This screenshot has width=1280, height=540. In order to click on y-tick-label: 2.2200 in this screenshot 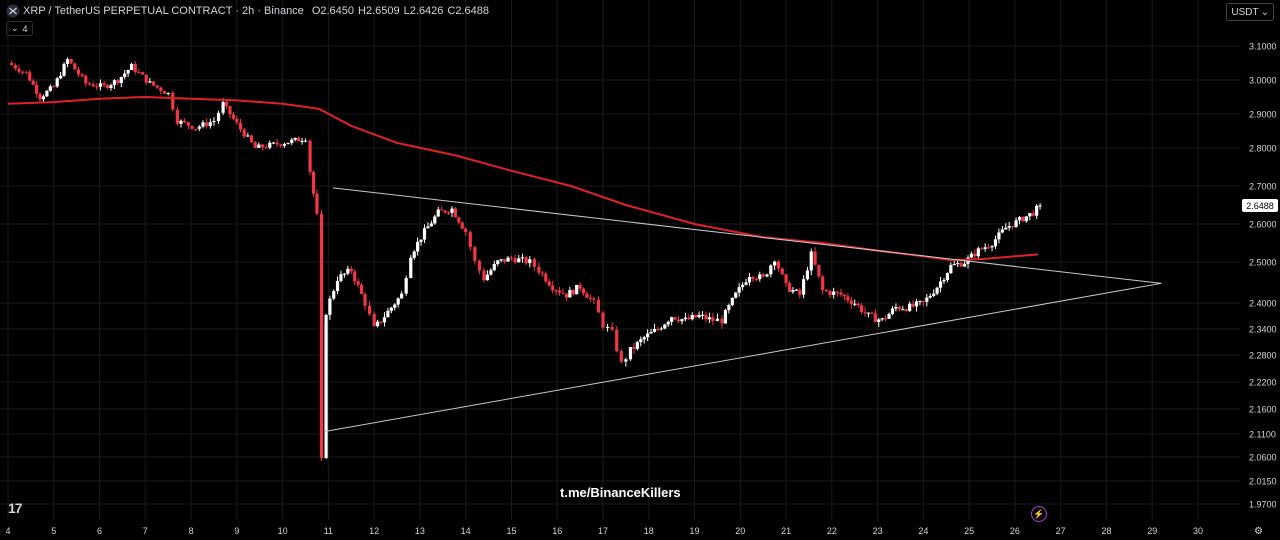, I will do `click(1263, 383)`.